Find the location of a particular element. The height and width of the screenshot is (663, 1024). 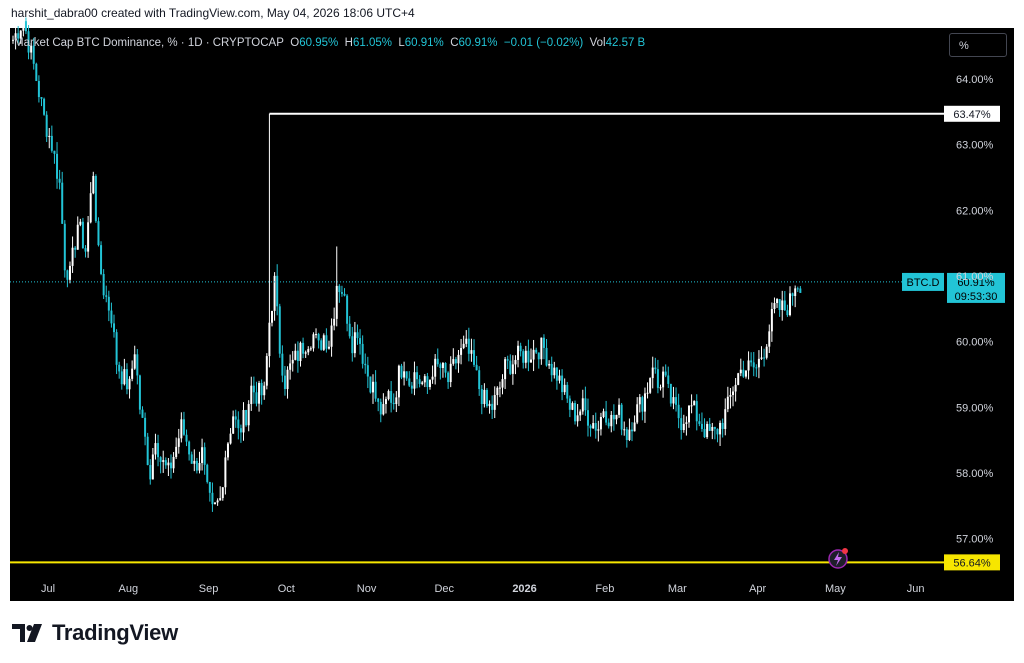

x-tick-label: Mar is located at coordinates (677, 589).